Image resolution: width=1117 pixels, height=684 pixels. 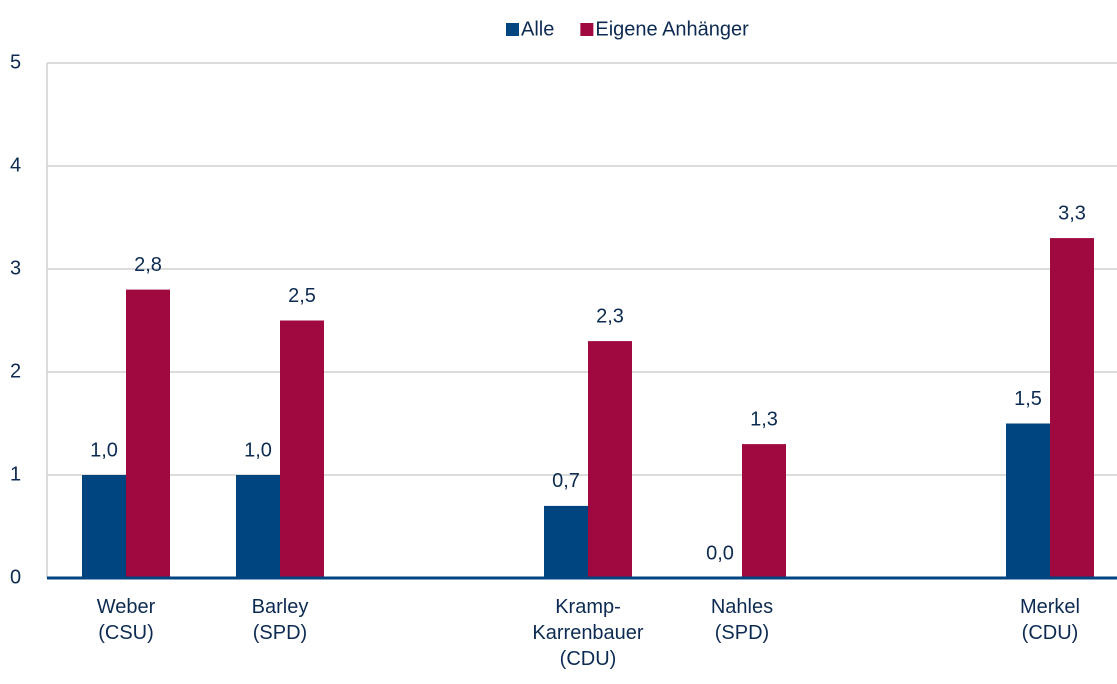 I want to click on legend-label: Eigene Anhänger, so click(x=672, y=29).